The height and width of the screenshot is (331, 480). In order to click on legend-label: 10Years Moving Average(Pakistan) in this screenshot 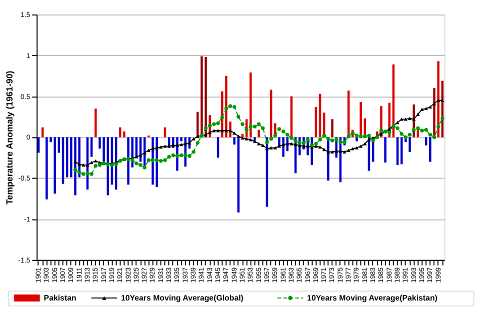, I will do `click(372, 297)`.